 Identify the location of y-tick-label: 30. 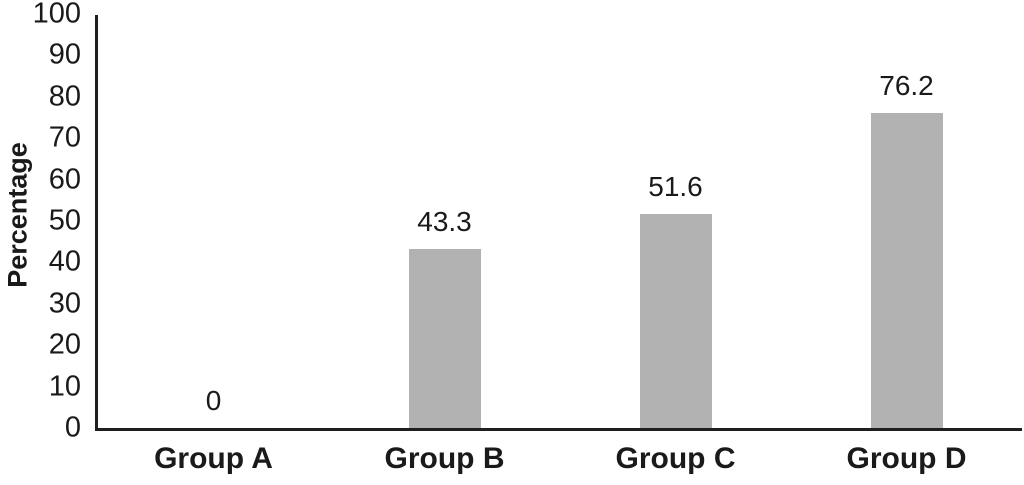
(64, 303).